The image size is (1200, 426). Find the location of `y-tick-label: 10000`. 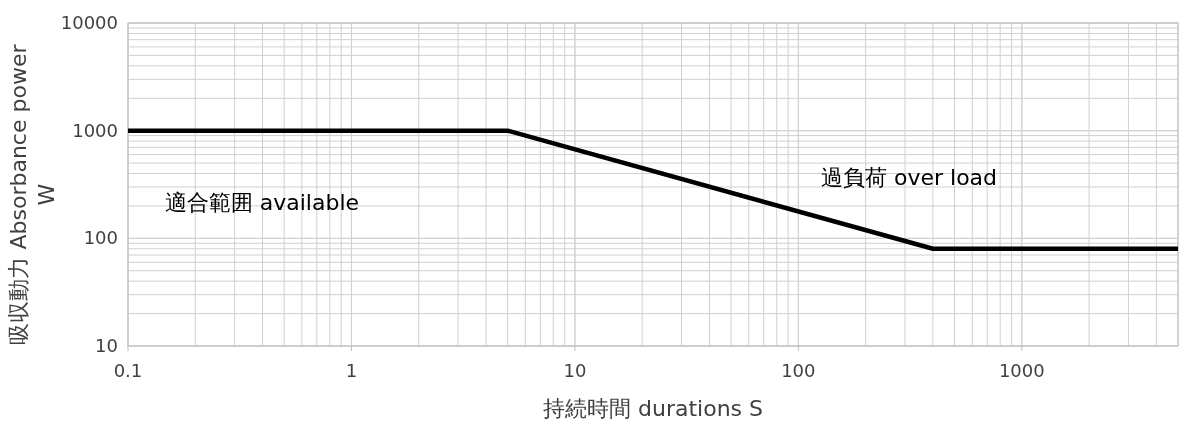

y-tick-label: 10000 is located at coordinates (89, 22).